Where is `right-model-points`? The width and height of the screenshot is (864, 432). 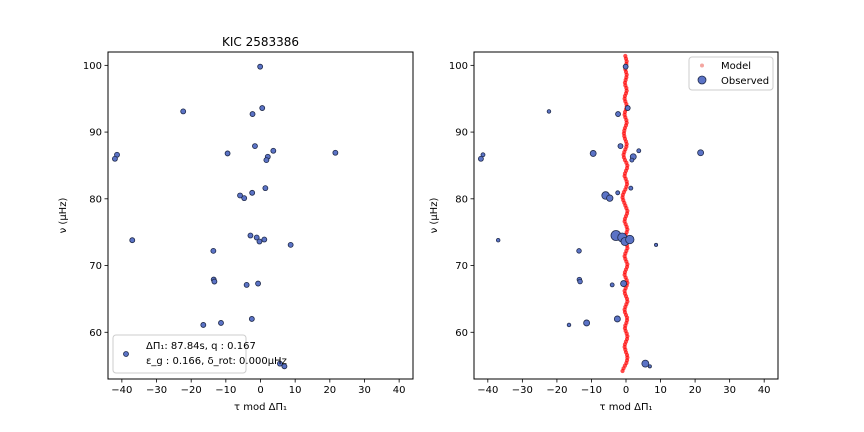 right-model-points is located at coordinates (625, 213).